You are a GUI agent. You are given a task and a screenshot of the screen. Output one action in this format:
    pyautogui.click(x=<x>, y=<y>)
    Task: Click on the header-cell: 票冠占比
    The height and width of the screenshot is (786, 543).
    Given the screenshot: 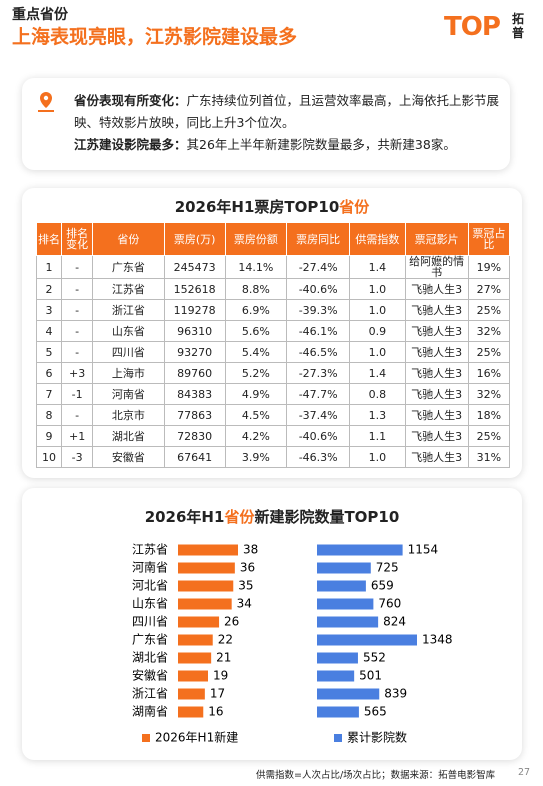 What is the action you would take?
    pyautogui.click(x=489, y=239)
    